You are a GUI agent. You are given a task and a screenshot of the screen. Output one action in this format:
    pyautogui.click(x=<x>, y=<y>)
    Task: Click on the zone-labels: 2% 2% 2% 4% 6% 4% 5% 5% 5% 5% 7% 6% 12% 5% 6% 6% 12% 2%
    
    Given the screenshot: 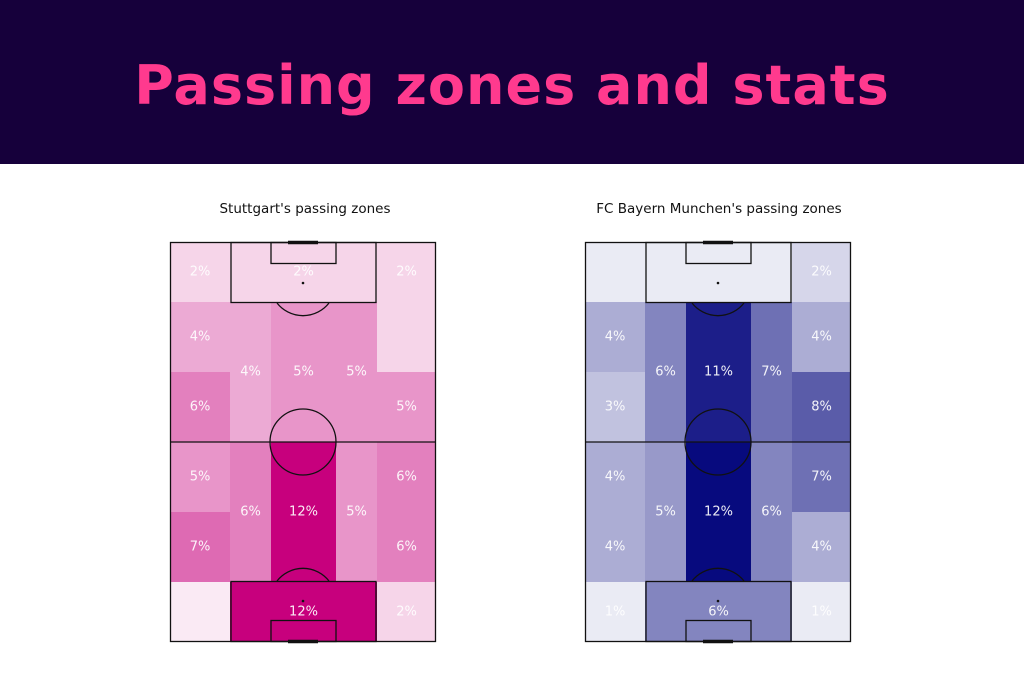 What is the action you would take?
    pyautogui.click(x=303, y=442)
    